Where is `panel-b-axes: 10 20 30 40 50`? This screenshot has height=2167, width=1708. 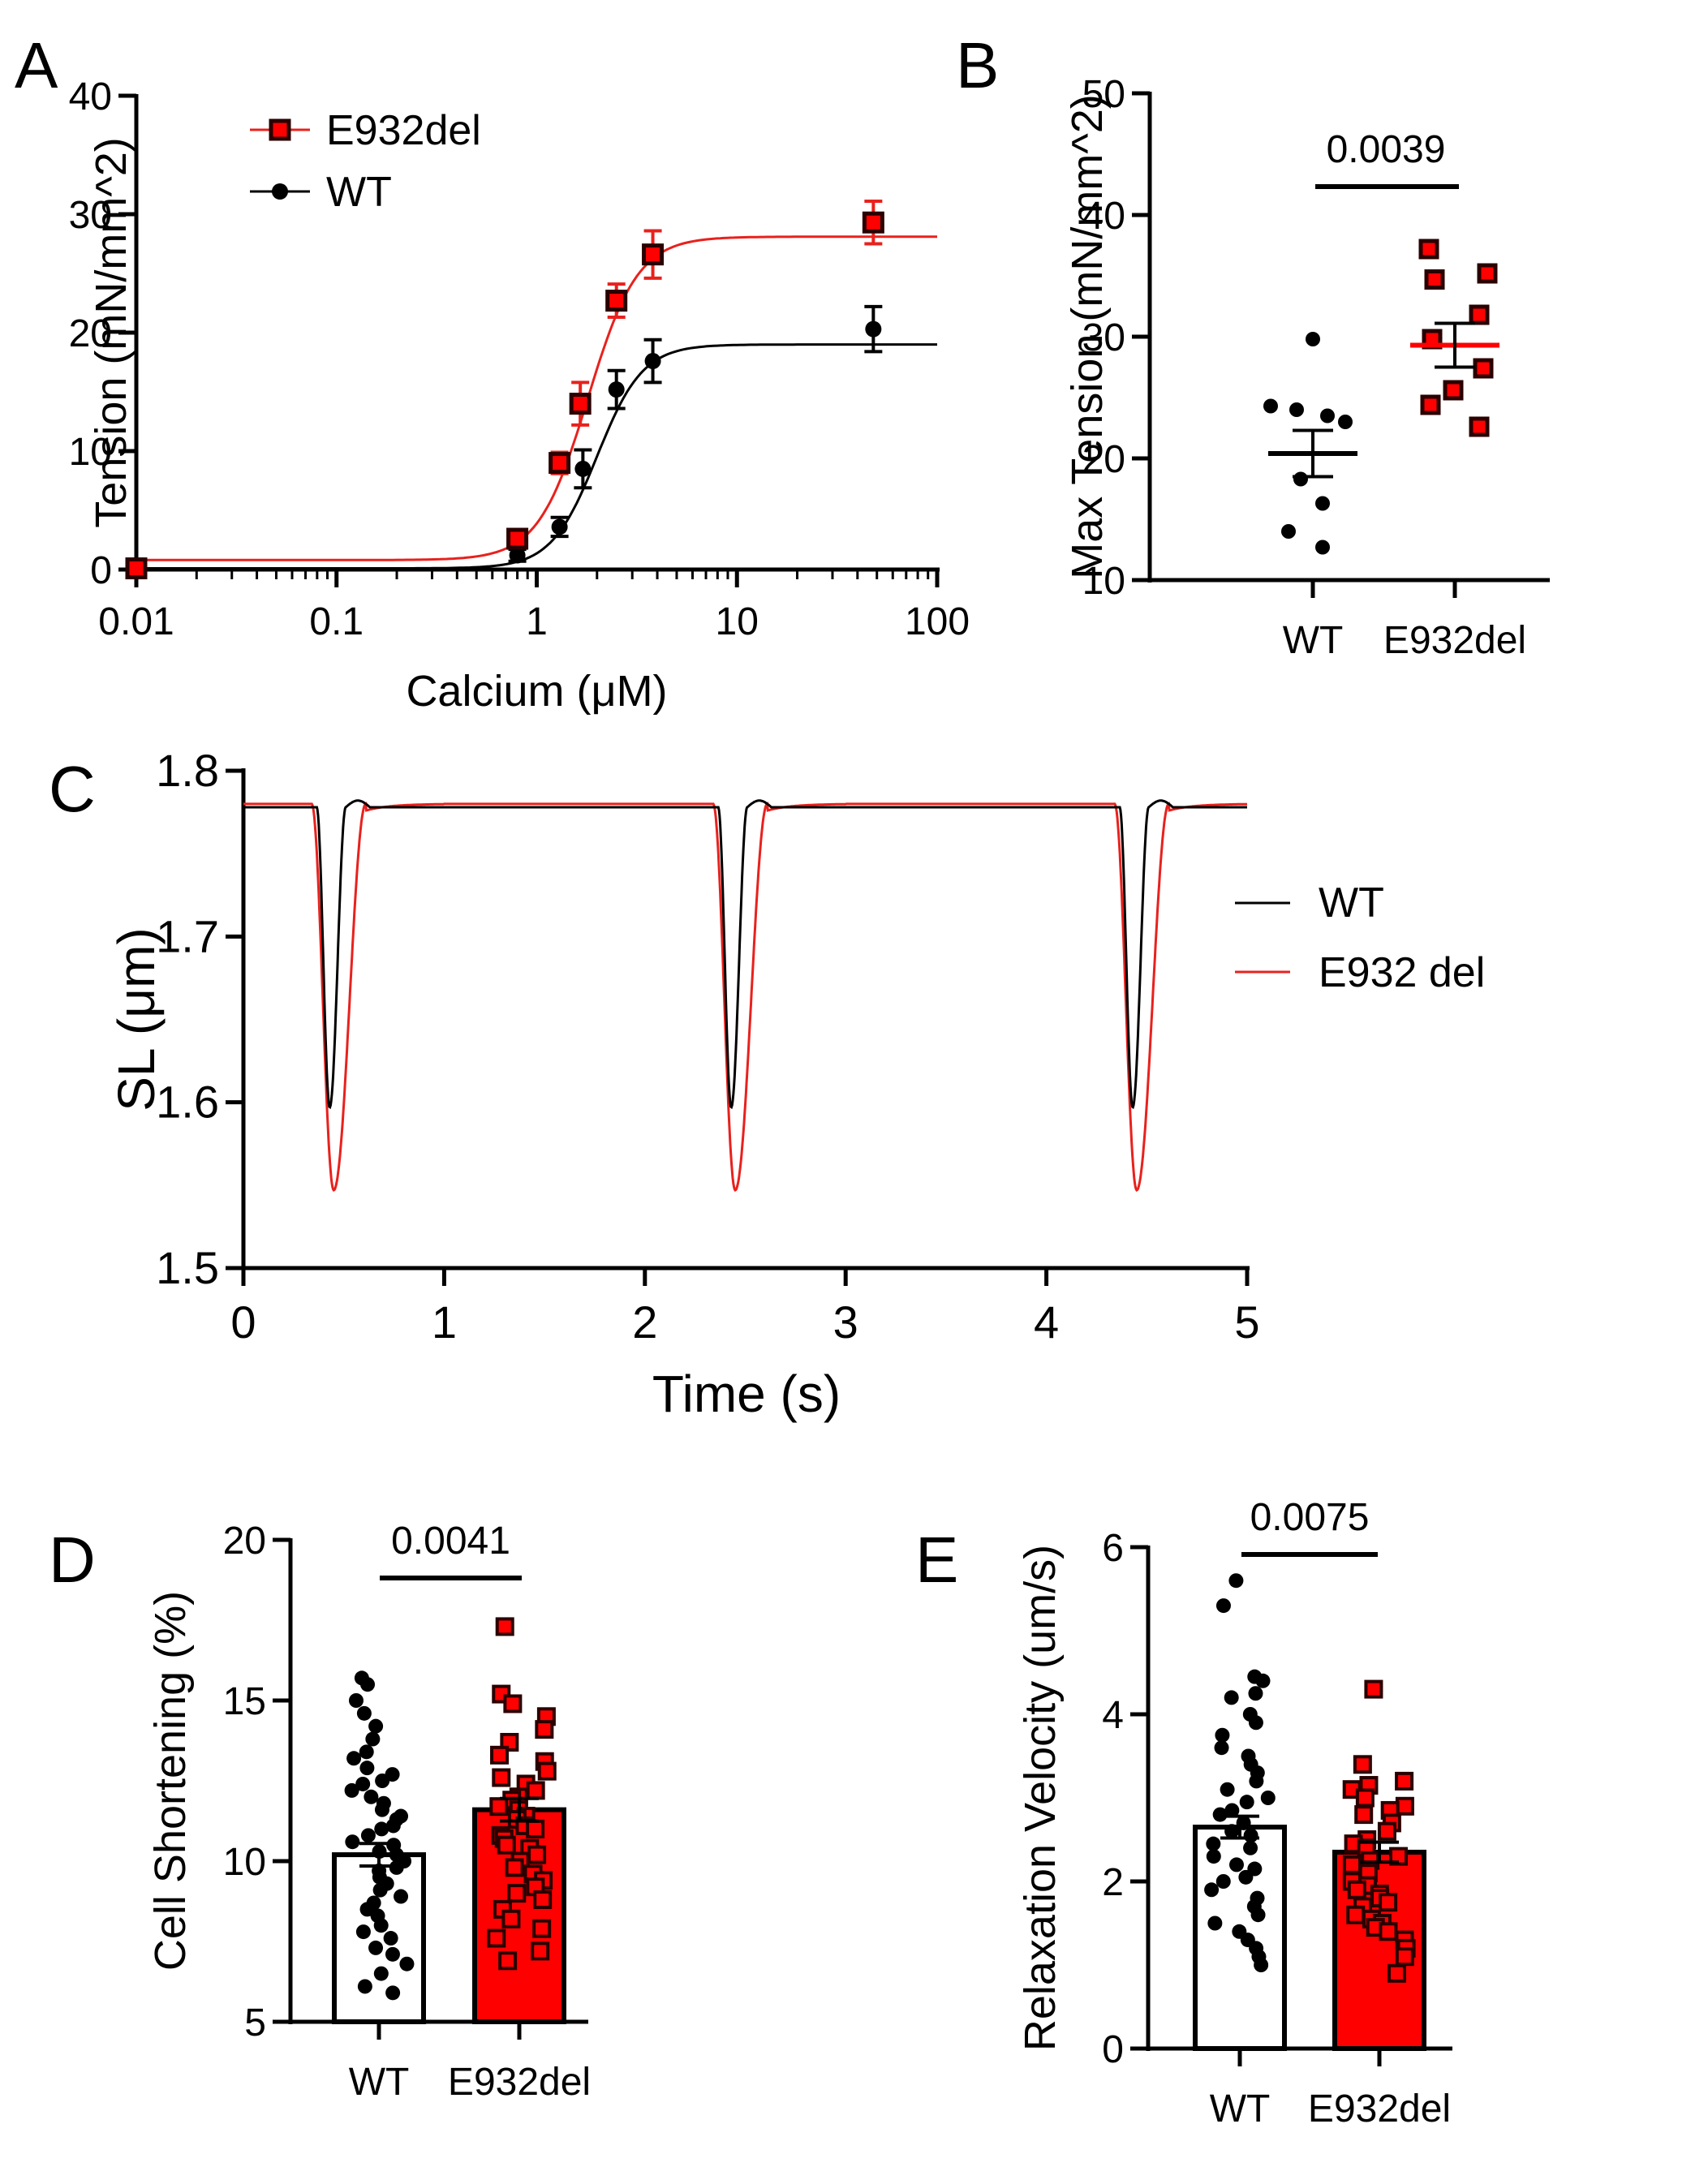
panel-b-axes: 10 20 30 40 50 is located at coordinates (1316, 338).